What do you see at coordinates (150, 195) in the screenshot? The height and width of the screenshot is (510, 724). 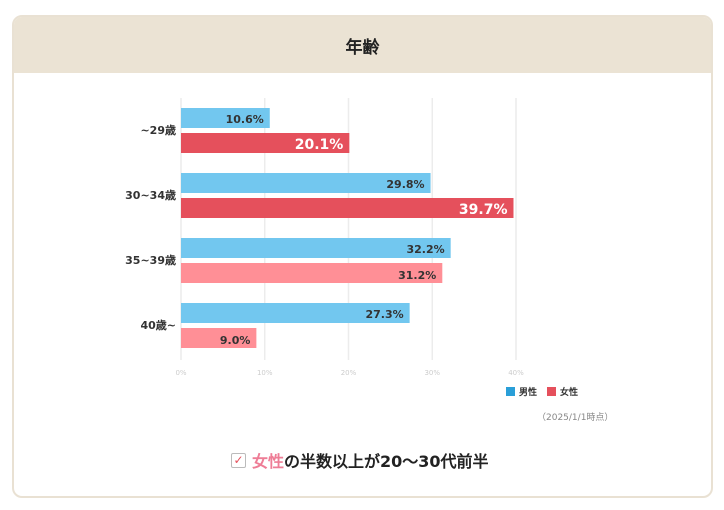 I see `category-label: 30~34歳` at bounding box center [150, 195].